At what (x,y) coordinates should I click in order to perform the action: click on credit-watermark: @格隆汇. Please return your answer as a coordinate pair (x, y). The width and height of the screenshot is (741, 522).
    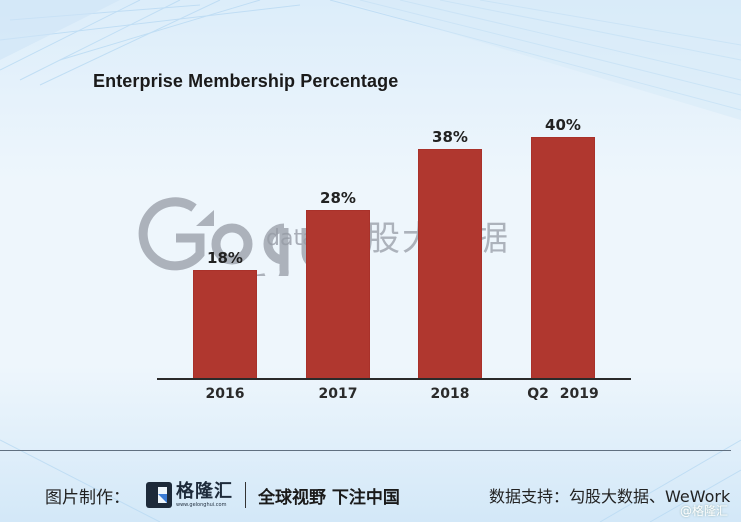
    Looking at the image, I should click on (704, 511).